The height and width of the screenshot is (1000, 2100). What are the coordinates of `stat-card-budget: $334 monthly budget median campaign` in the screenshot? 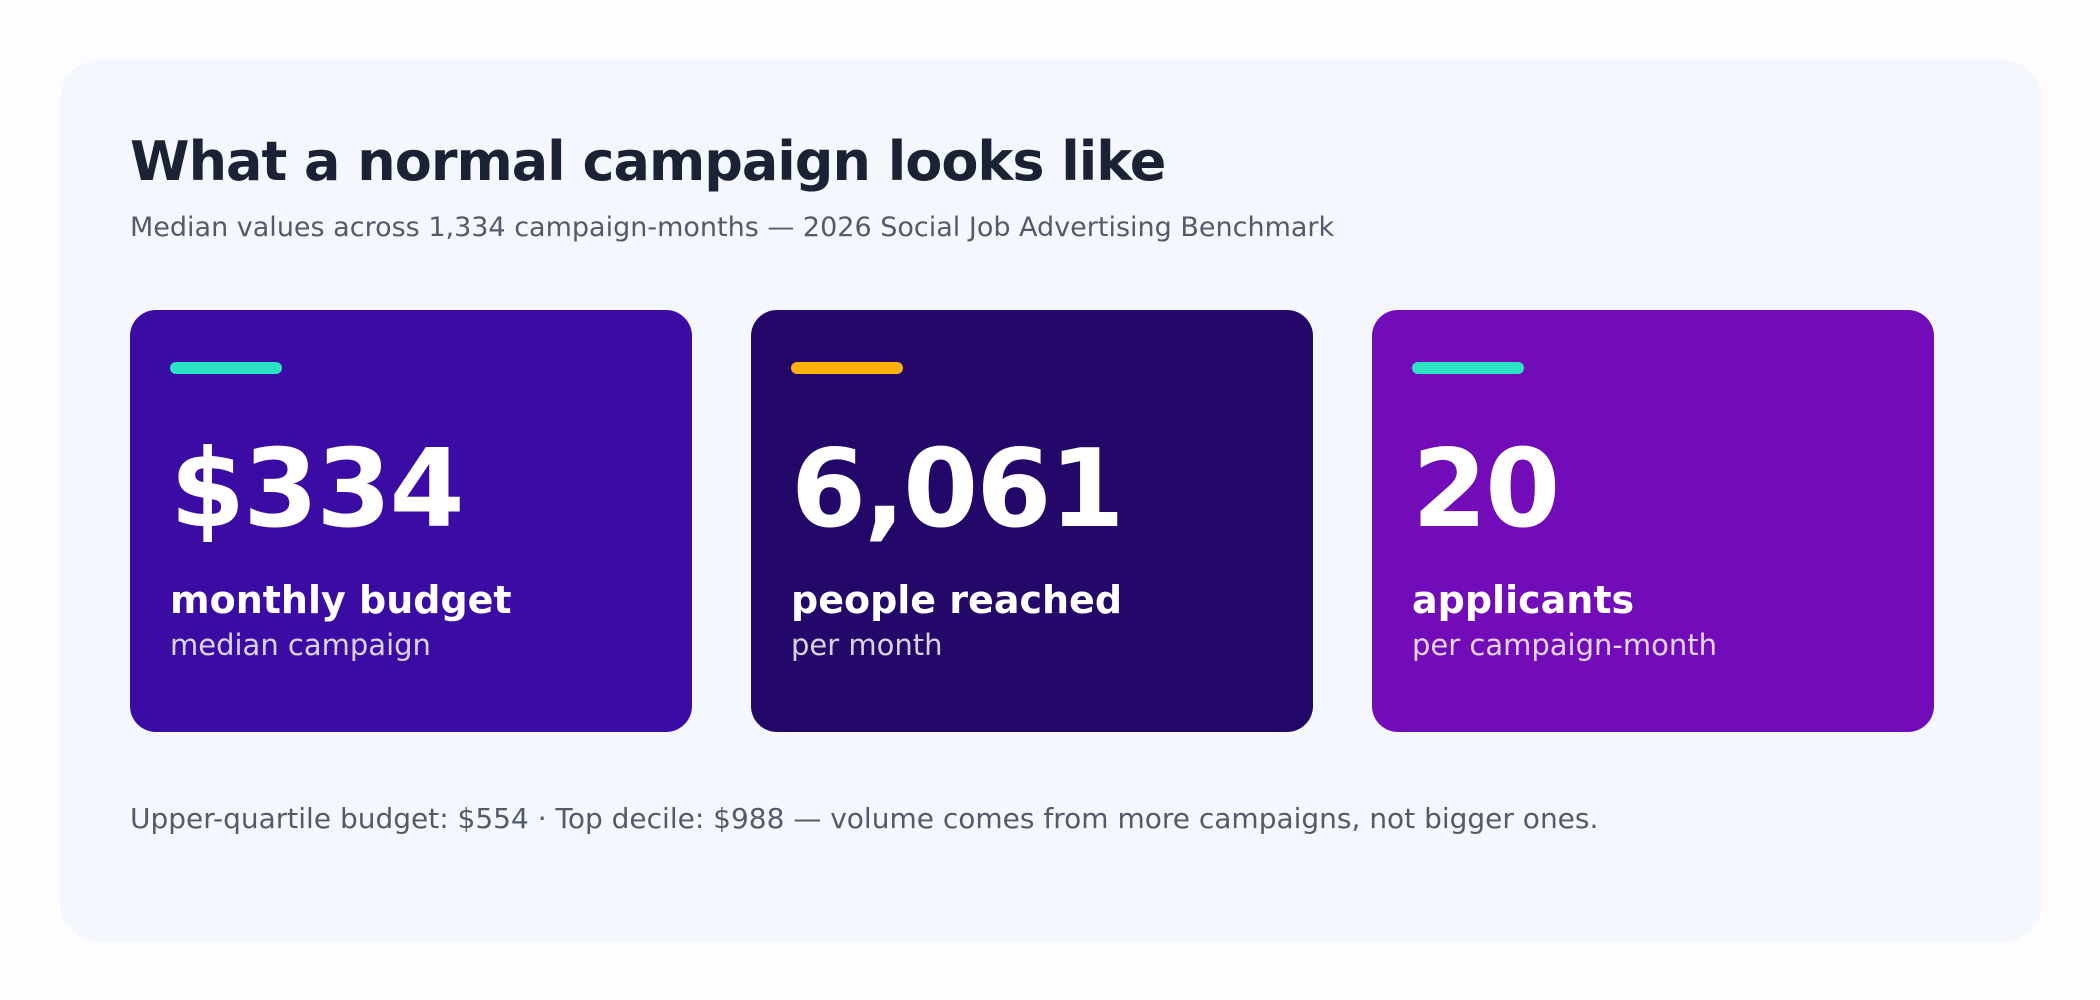 It's located at (411, 521).